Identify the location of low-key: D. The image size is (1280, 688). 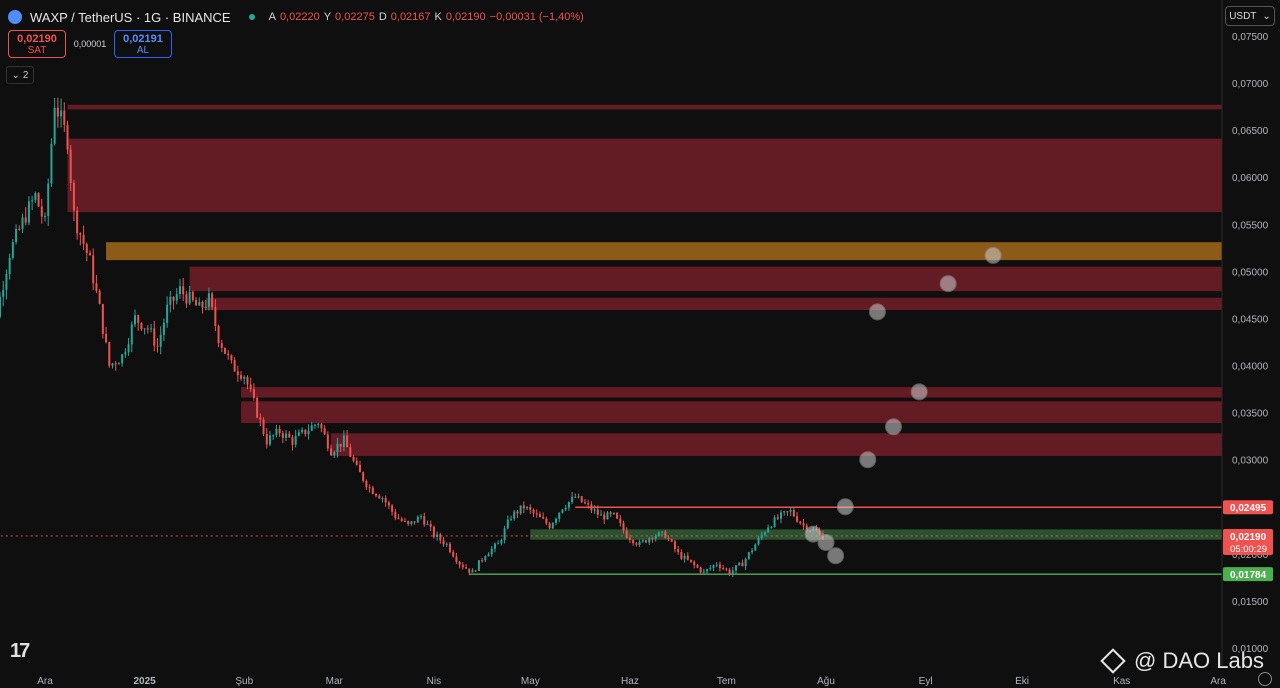
(382, 17).